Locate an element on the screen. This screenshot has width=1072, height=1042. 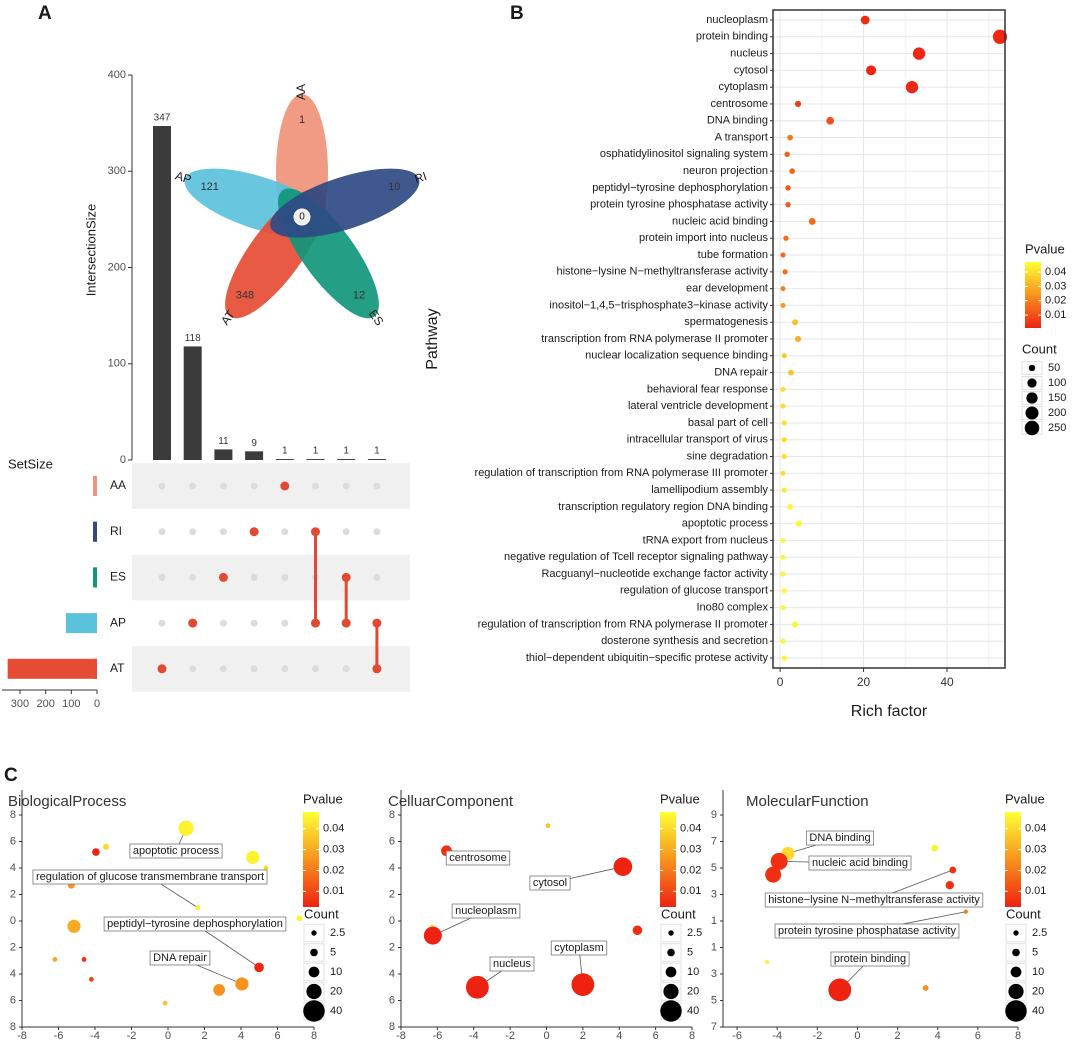
set-label: AT is located at coordinates (117, 668).